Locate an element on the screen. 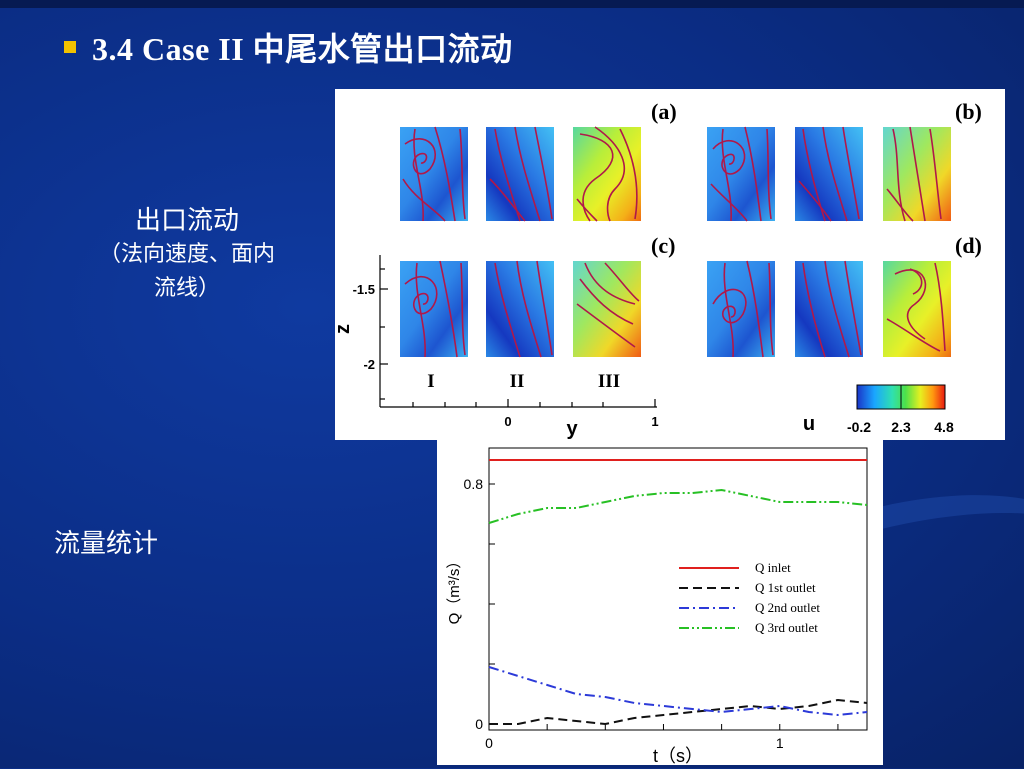 The height and width of the screenshot is (769, 1024). z-axis-label: z is located at coordinates (344, 329).